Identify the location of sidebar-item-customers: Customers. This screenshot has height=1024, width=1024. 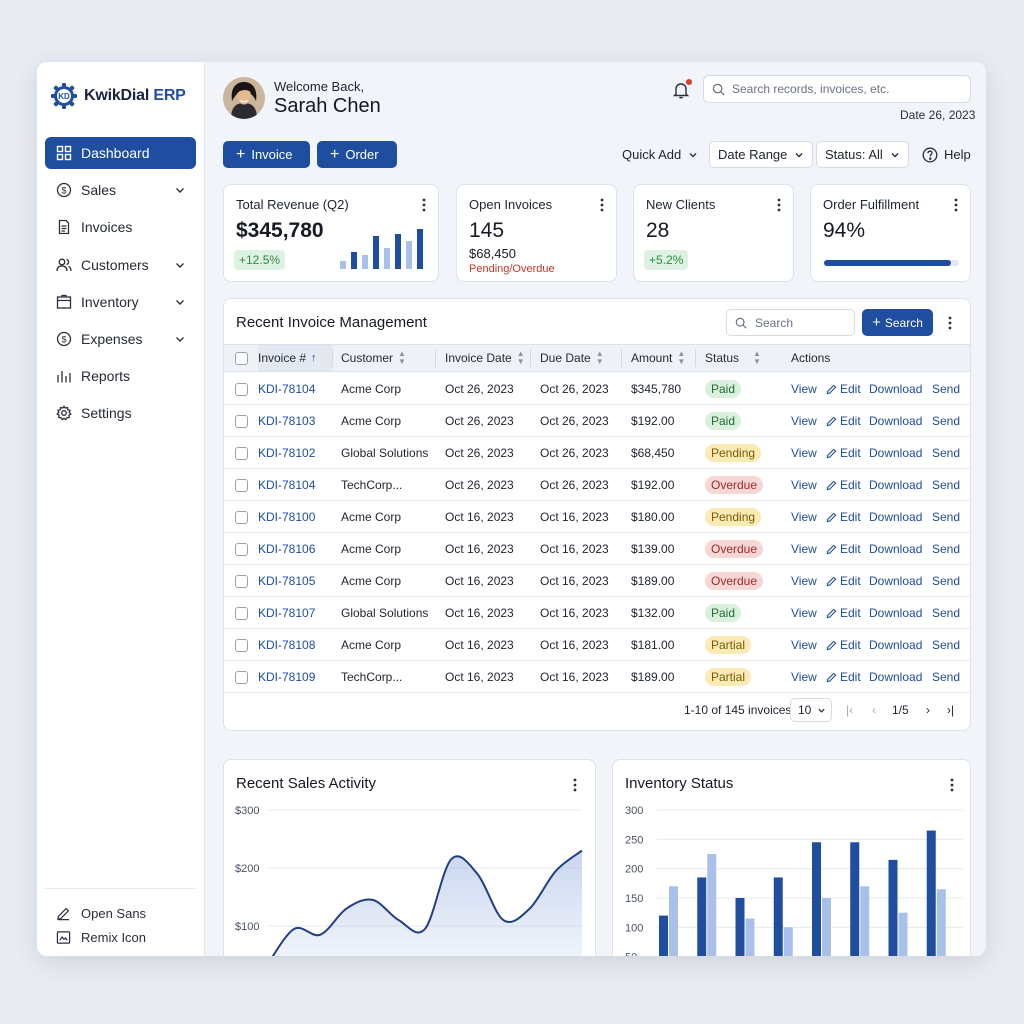
(120, 265).